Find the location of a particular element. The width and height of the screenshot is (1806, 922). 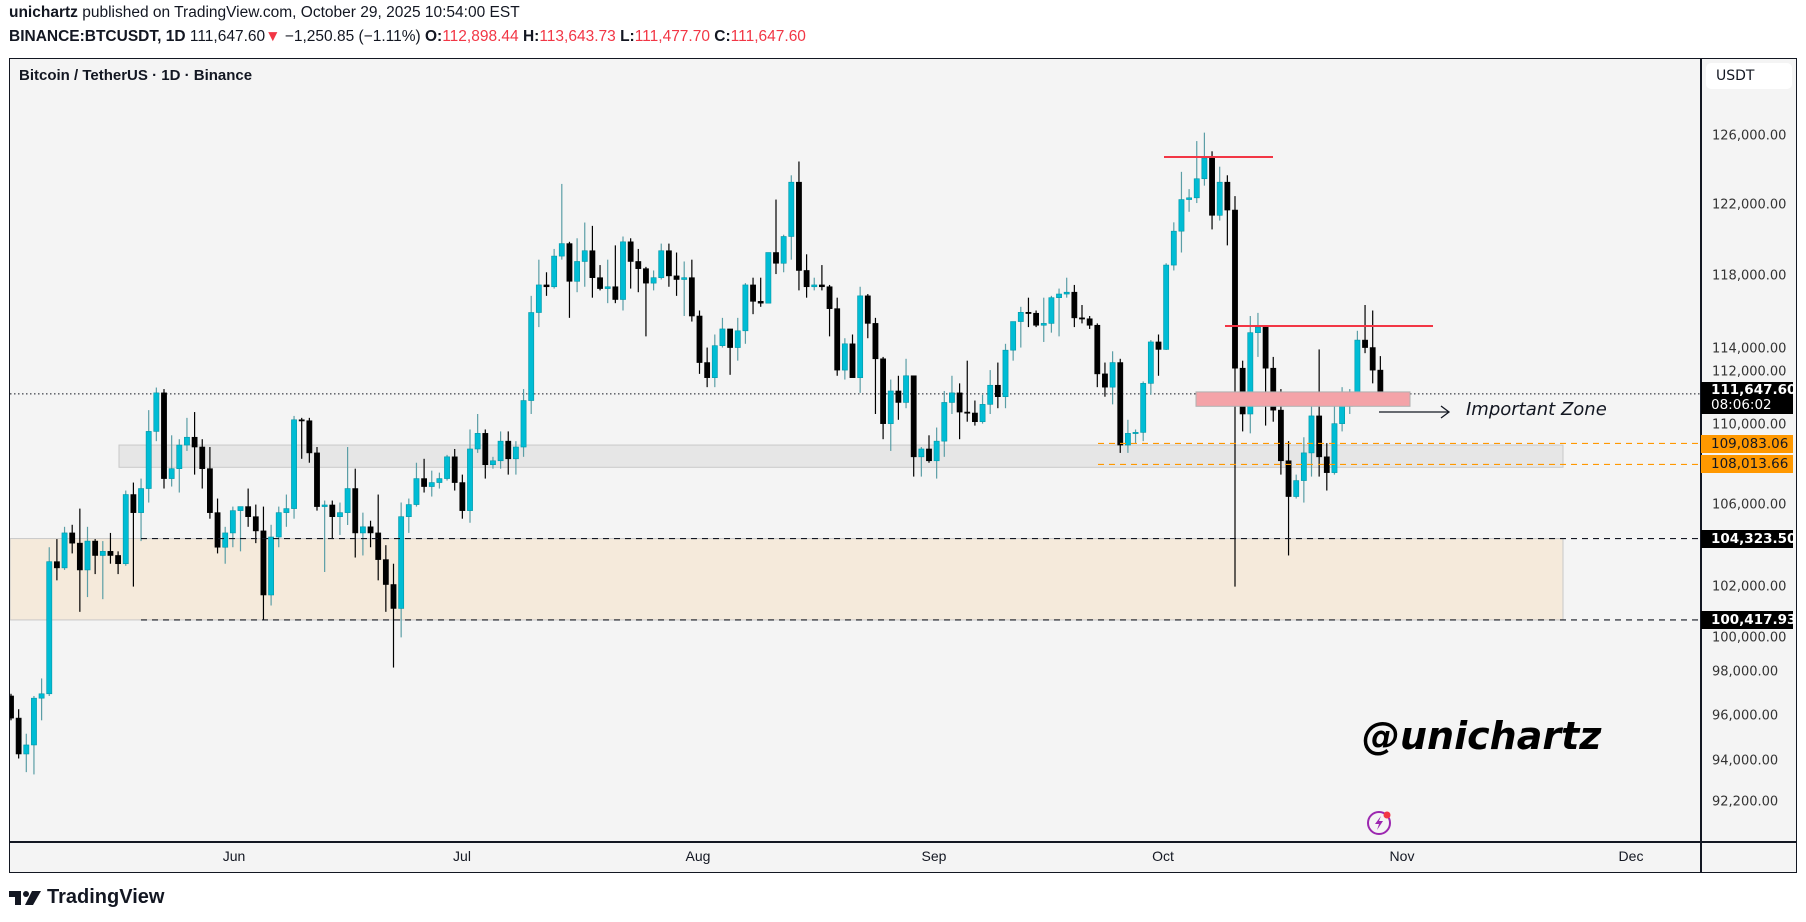

orange-price-tag-2: 108,013.66 is located at coordinates (1747, 464).